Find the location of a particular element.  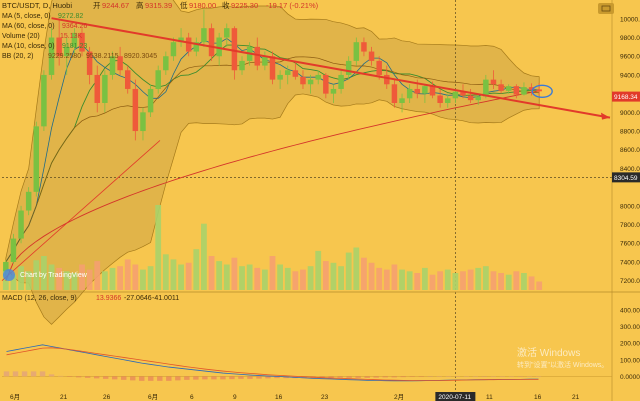

crosshair-date-tag is located at coordinates (455, 396).